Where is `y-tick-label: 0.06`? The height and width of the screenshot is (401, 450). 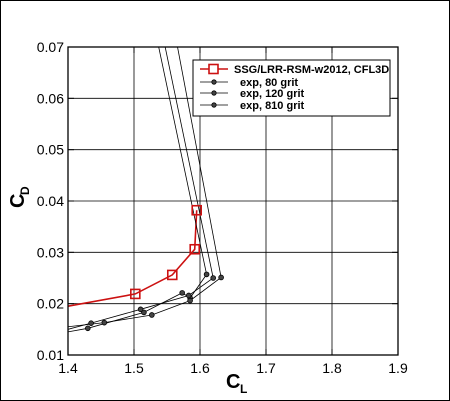
y-tick-label: 0.06 is located at coordinates (50, 98).